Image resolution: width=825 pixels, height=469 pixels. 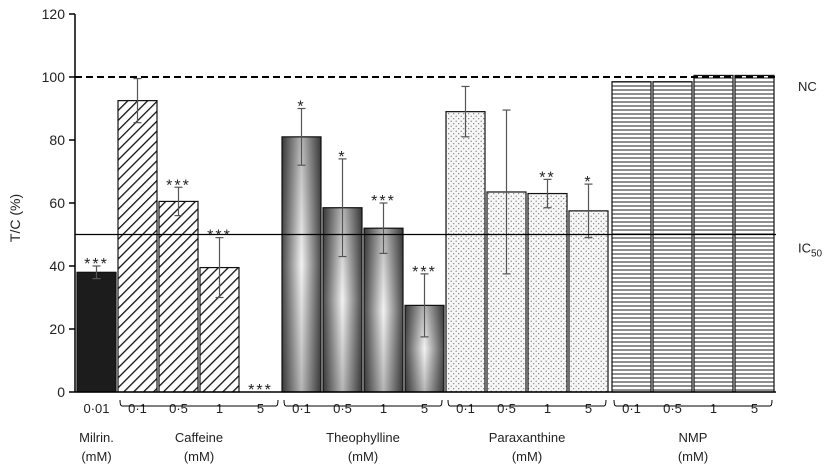 I want to click on dose-label: 0·01, so click(x=96, y=408).